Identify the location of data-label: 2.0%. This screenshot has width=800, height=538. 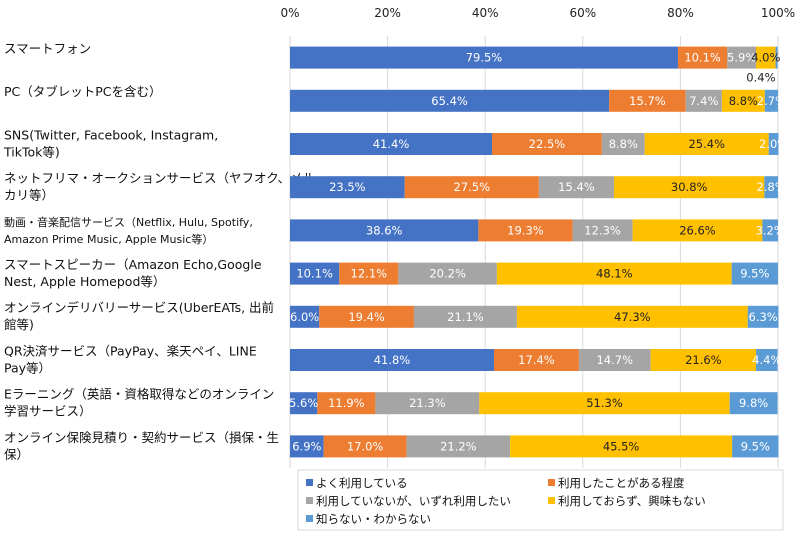
(773, 144).